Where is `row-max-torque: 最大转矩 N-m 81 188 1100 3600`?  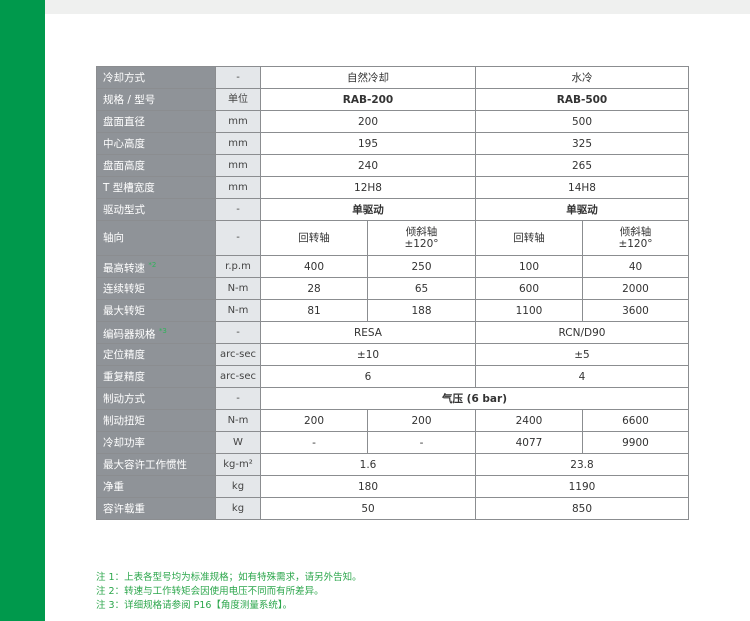 row-max-torque: 最大转矩 N-m 81 188 1100 3600 is located at coordinates (392, 310).